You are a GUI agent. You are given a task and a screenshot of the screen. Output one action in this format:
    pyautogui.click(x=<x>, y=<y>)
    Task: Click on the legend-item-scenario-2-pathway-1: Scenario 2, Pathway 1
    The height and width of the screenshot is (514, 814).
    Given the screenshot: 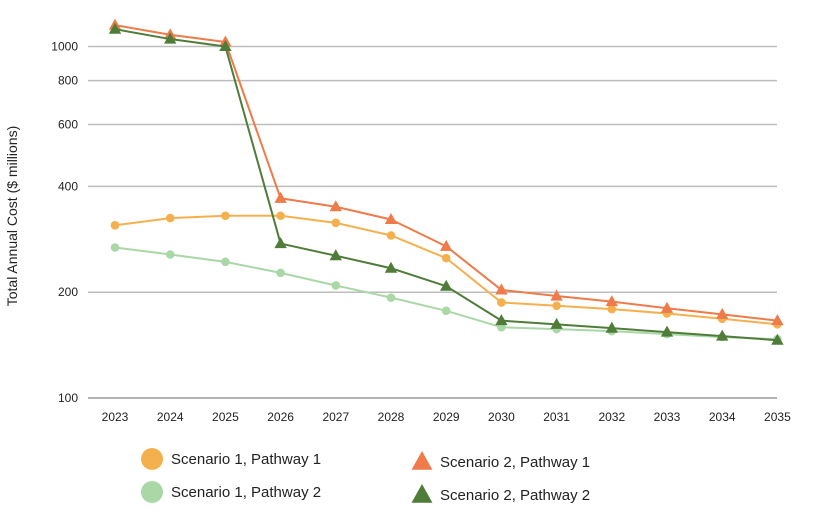 What is the action you would take?
    pyautogui.click(x=500, y=461)
    